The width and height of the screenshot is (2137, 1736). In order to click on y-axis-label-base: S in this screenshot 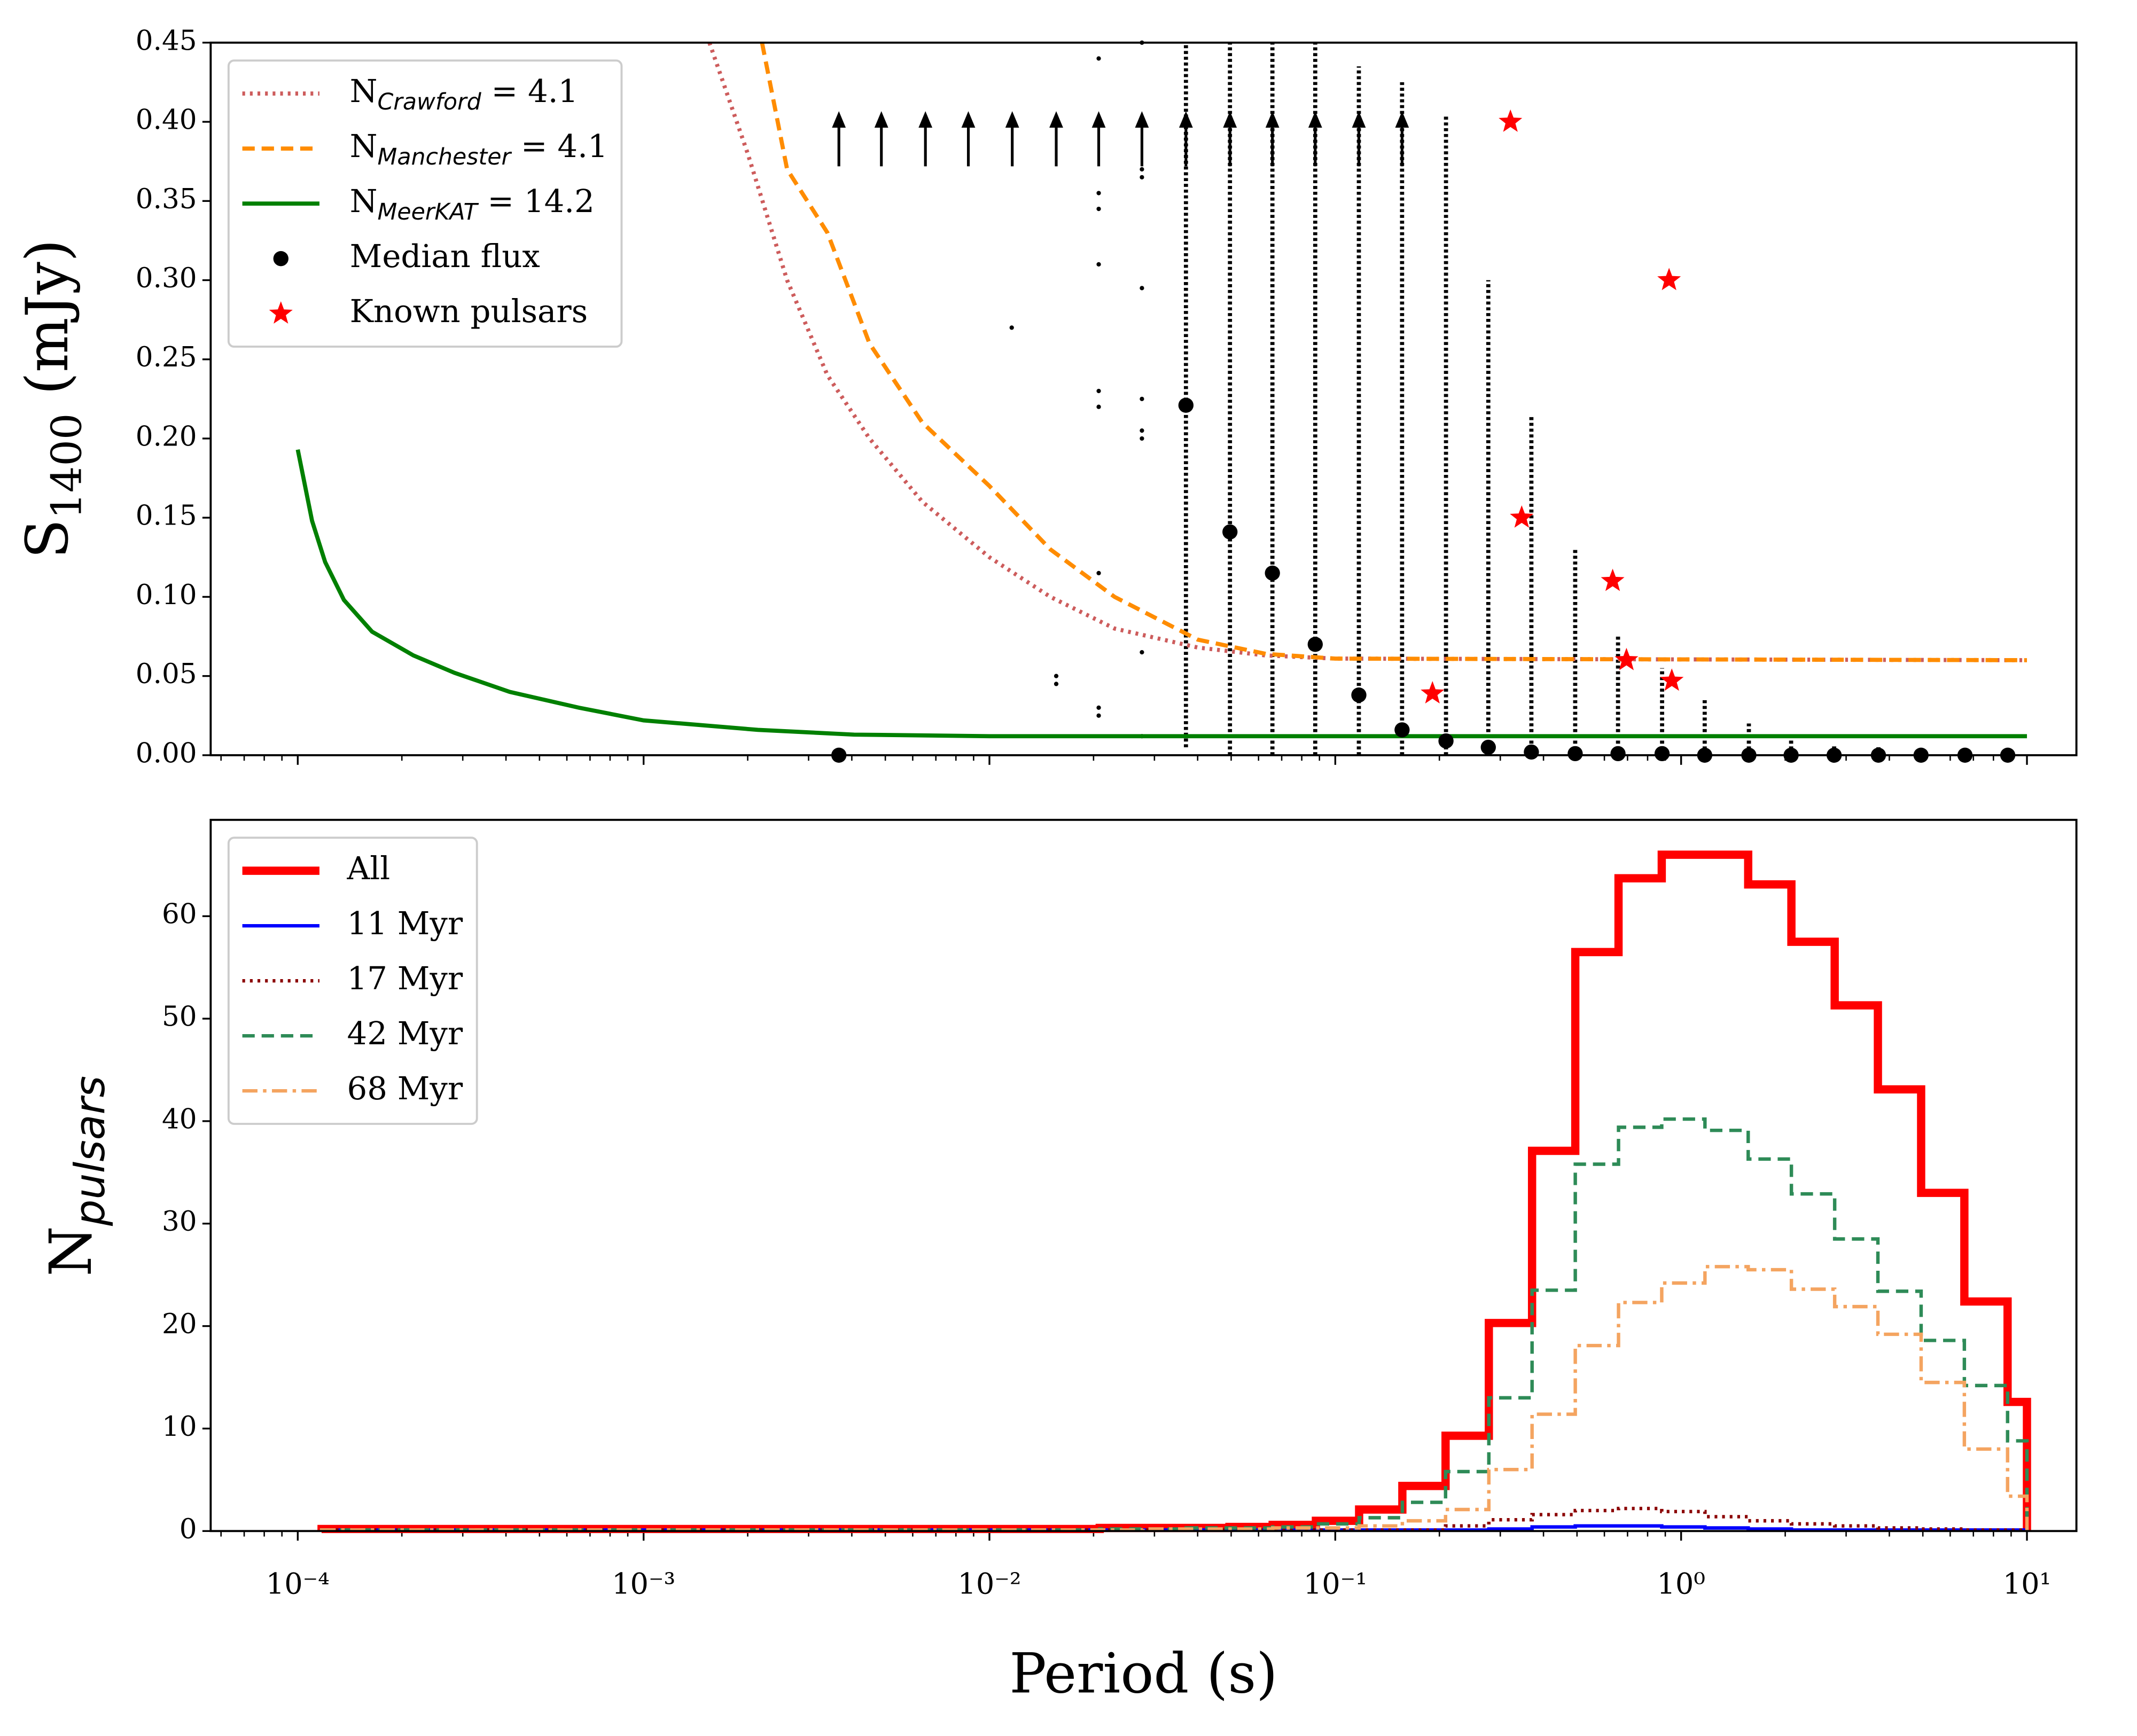, I will do `click(47, 539)`.